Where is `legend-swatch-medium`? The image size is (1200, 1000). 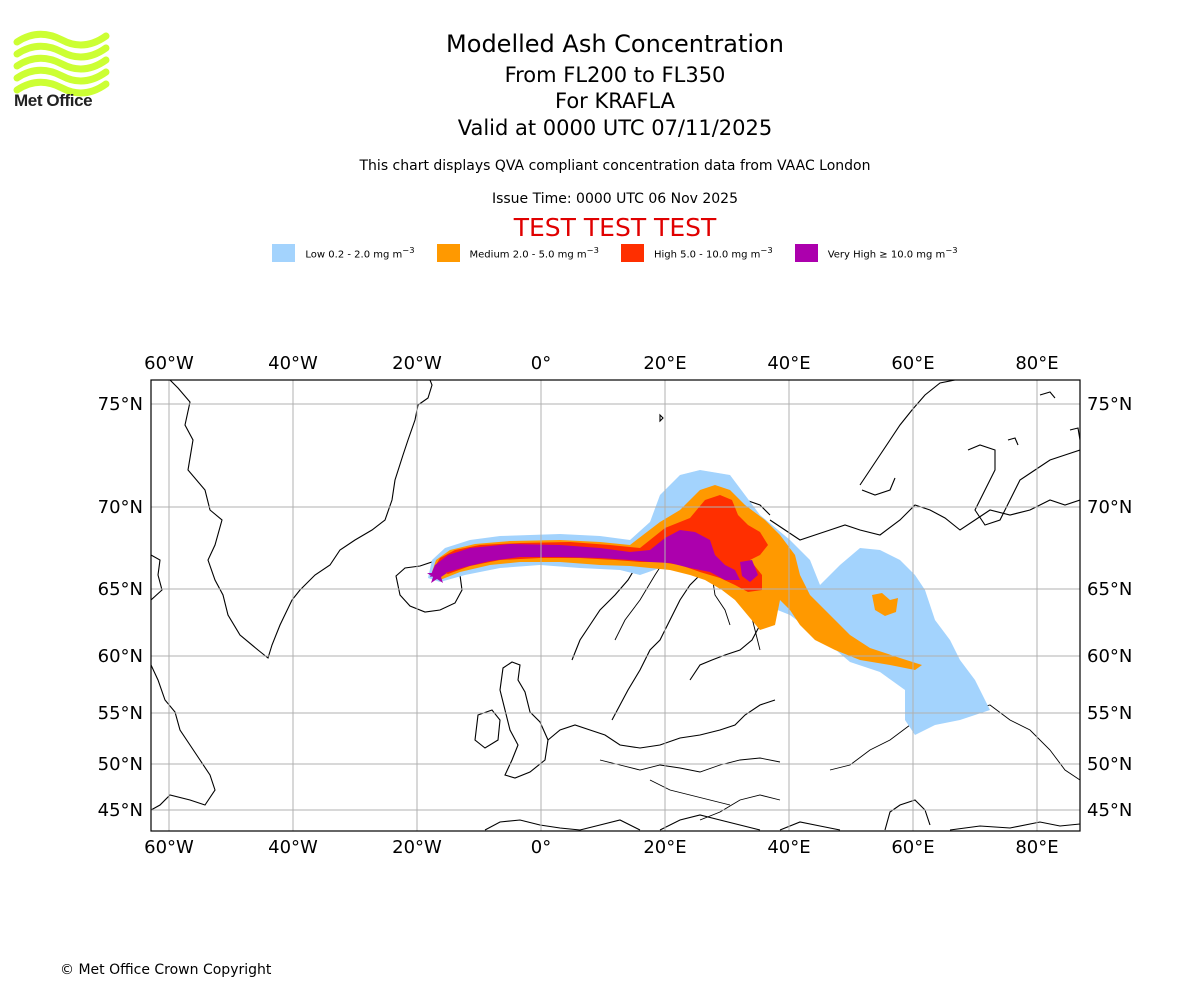
legend-swatch-medium is located at coordinates (448, 253).